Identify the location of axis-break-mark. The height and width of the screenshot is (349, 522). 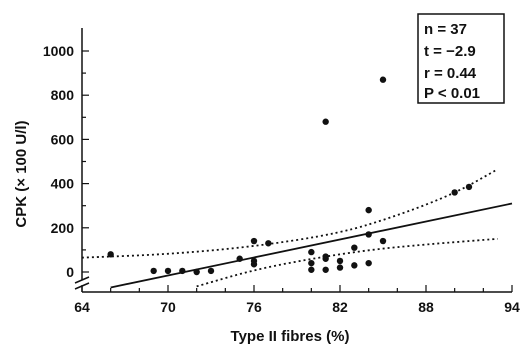
(82, 280).